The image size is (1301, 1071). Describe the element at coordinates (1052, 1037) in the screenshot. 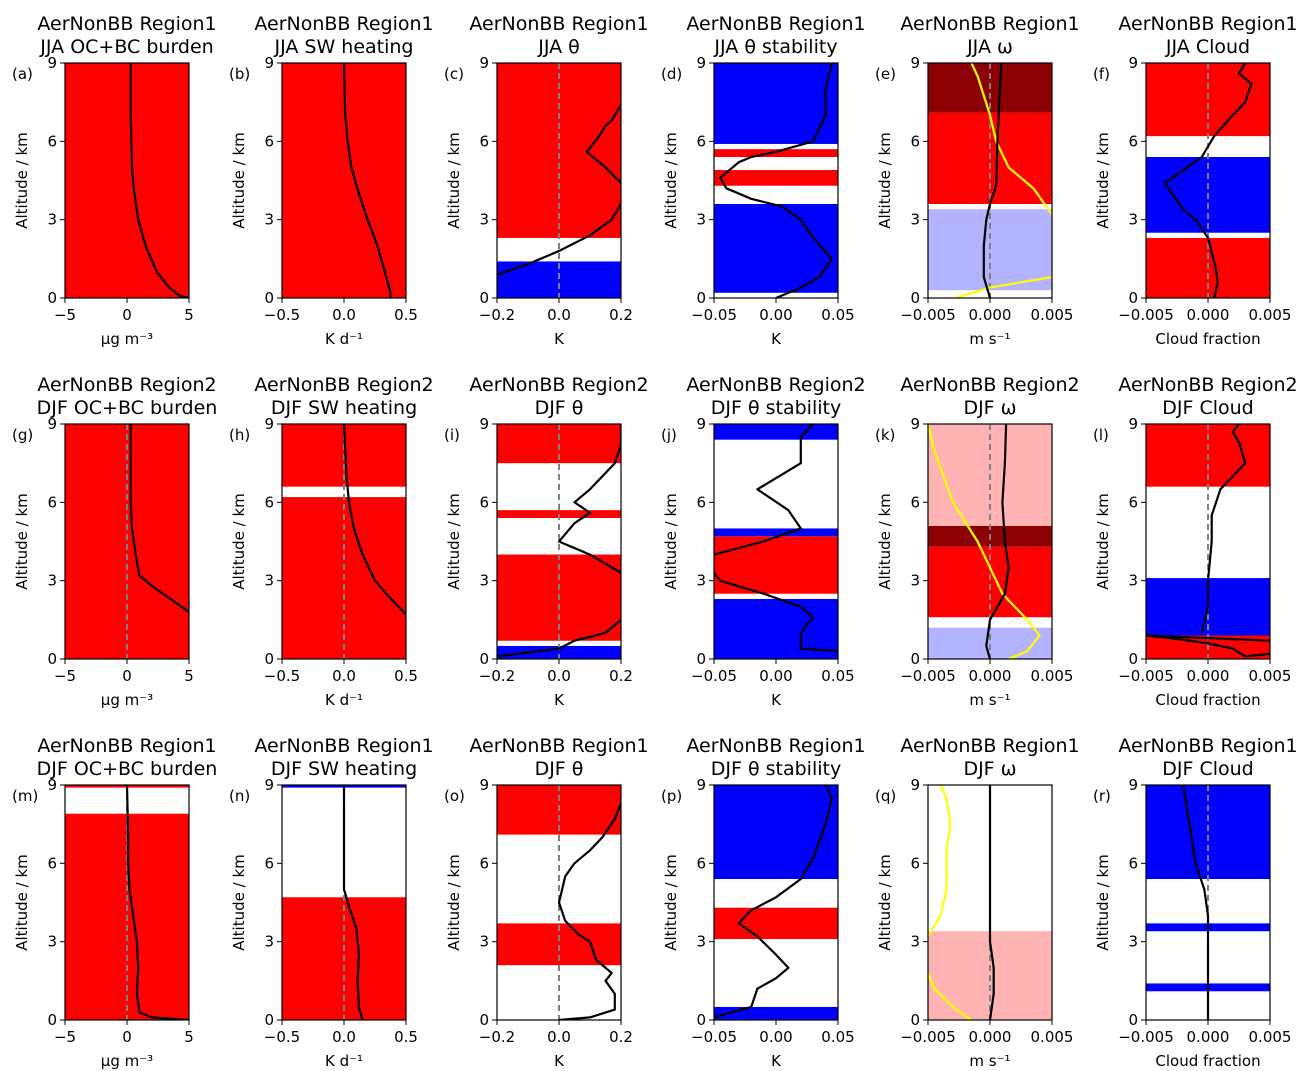

I see `x-tick-label: 0.005` at that location.